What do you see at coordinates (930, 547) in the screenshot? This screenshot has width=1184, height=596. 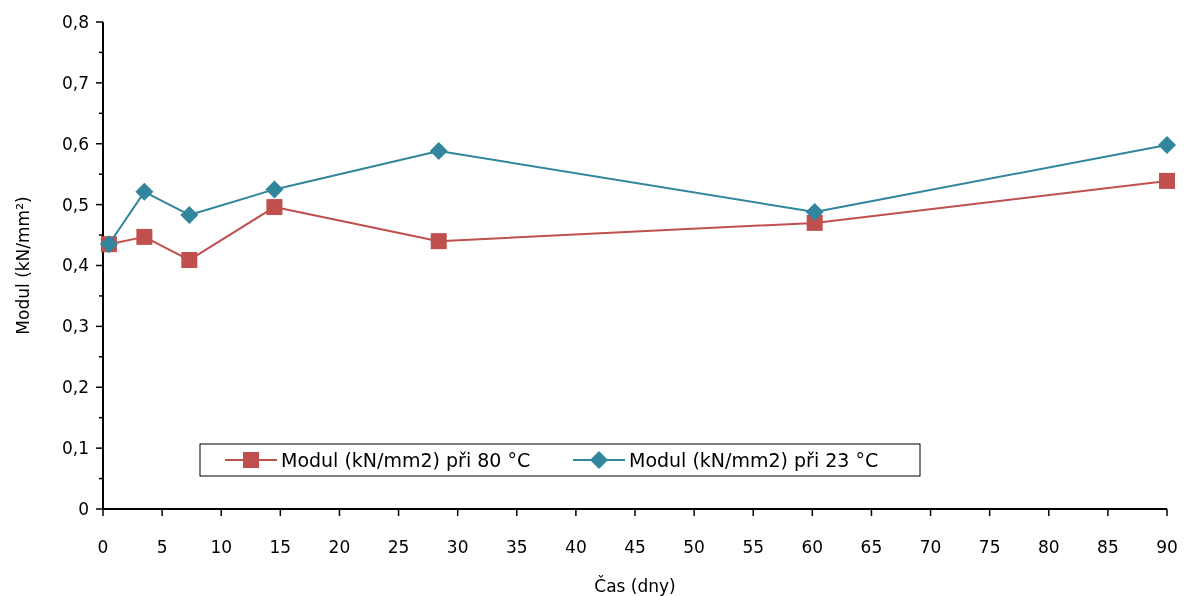 I see `x-tick-label: 70` at bounding box center [930, 547].